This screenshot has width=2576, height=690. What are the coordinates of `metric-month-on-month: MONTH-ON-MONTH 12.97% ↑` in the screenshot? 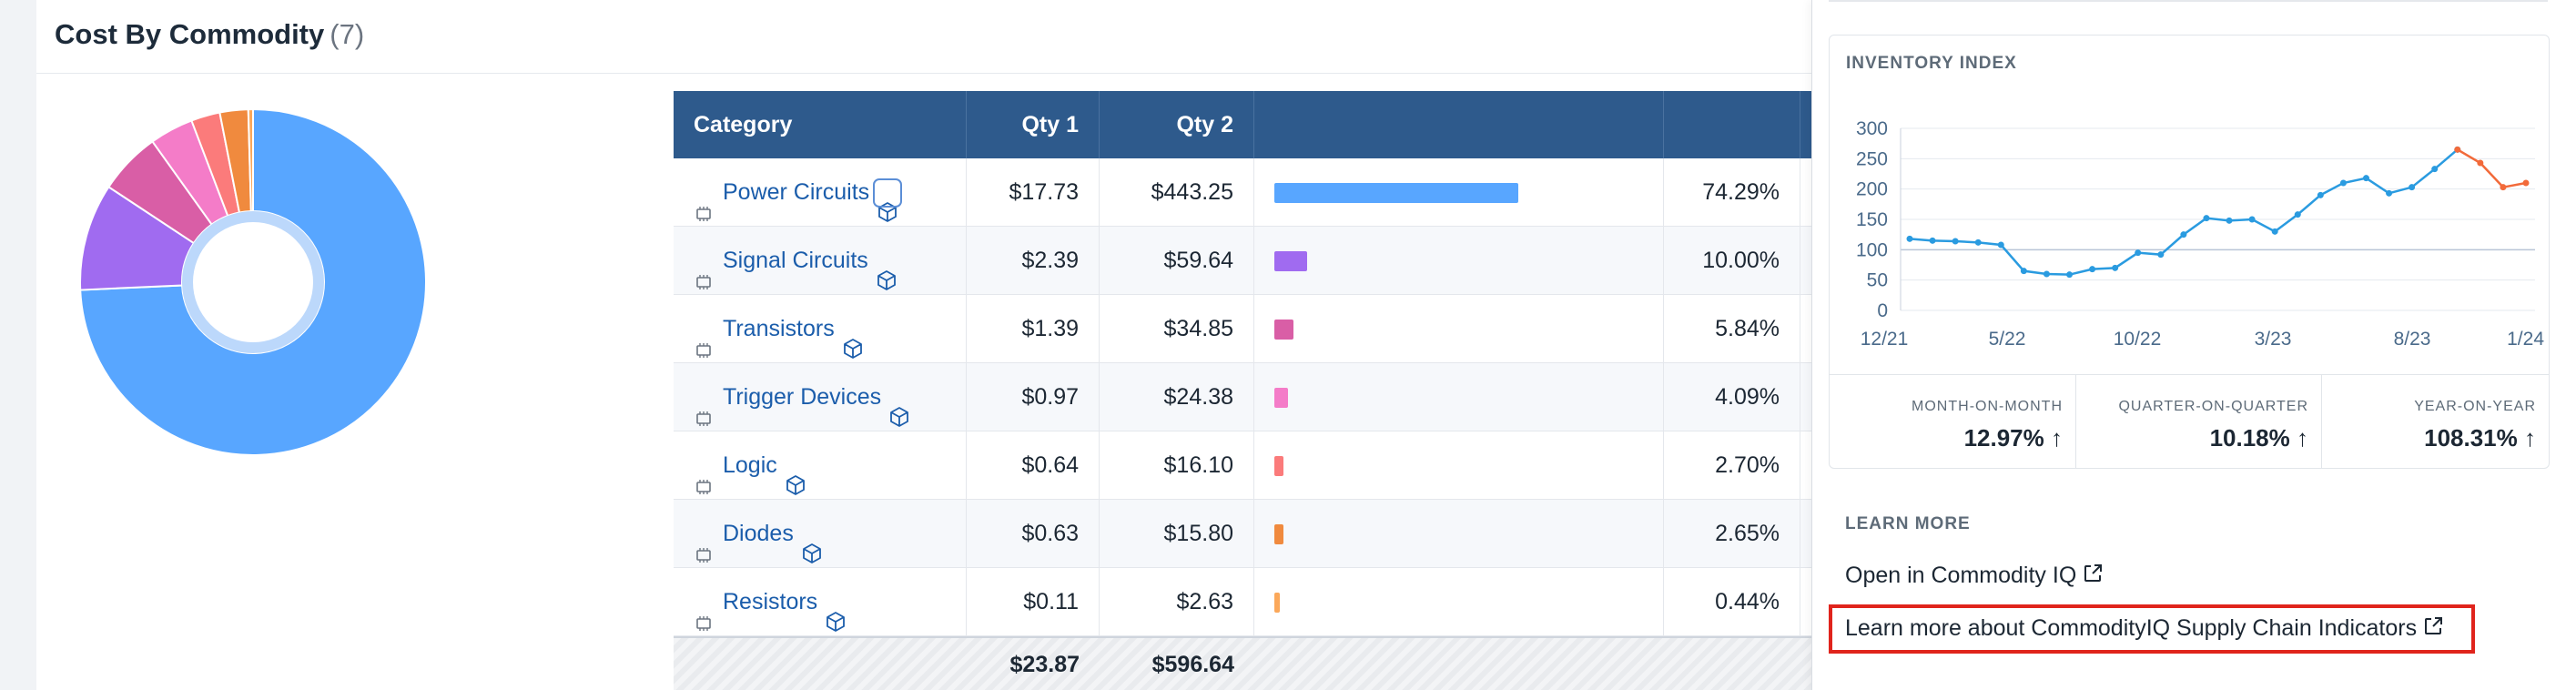 It's located at (1952, 422).